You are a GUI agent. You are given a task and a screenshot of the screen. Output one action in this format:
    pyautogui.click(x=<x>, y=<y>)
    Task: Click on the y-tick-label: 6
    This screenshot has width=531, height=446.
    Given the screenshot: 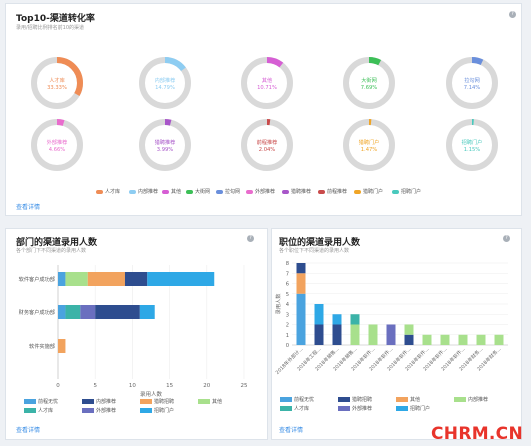 What is the action you would take?
    pyautogui.click(x=287, y=285)
    